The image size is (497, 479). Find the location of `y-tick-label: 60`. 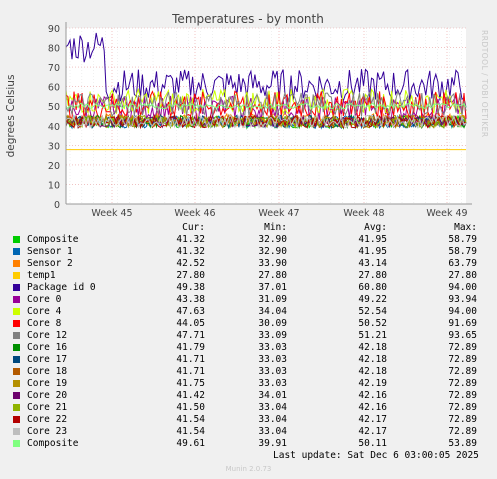

y-tick-label: 60 is located at coordinates (54, 88).